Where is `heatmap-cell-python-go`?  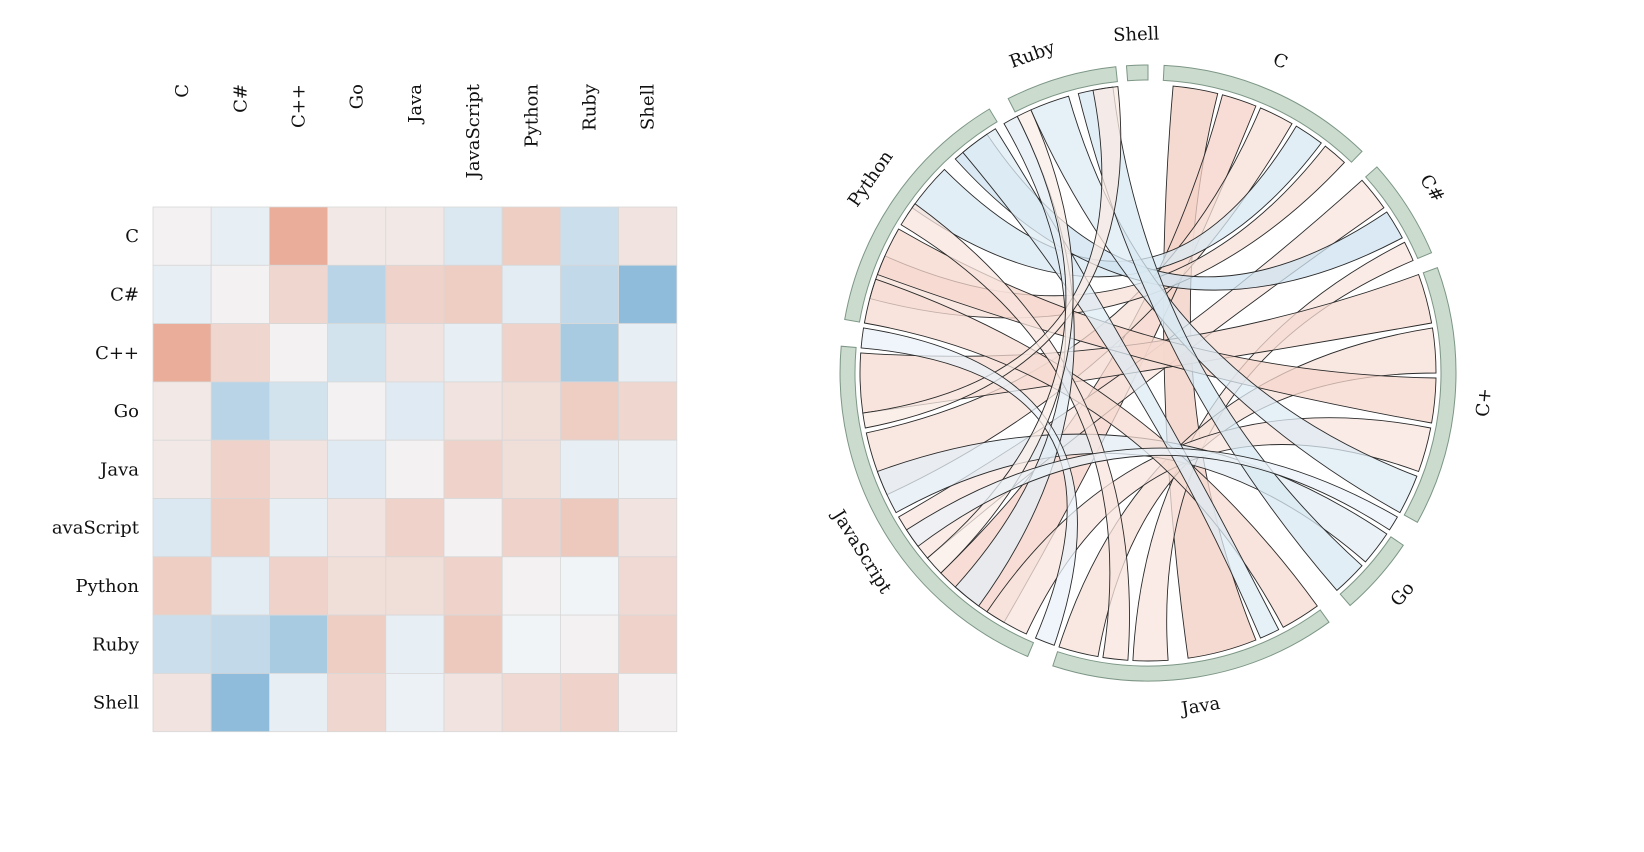
heatmap-cell-python-go is located at coordinates (357, 586).